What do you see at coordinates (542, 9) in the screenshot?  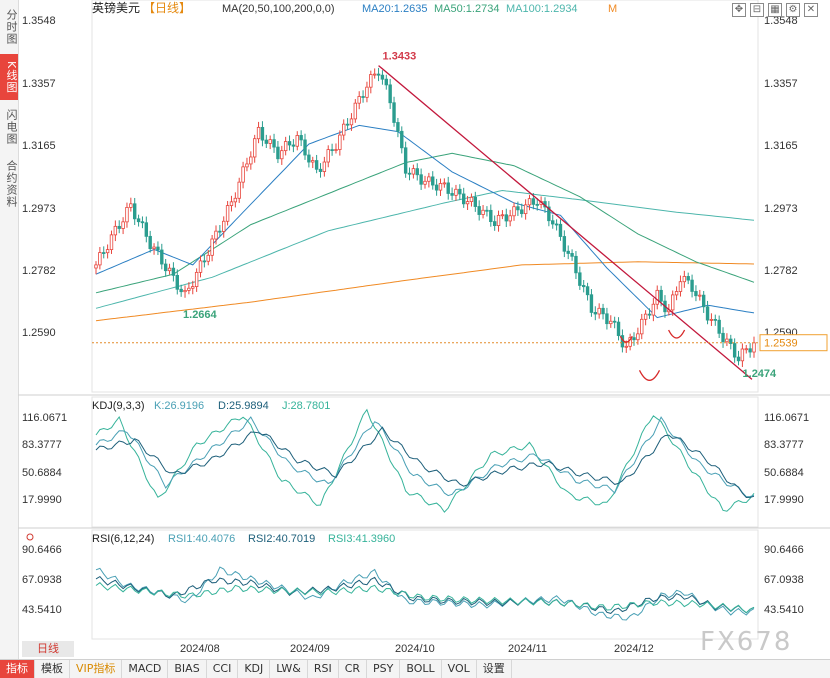 I see `ma100-value: MA100:1.2934` at bounding box center [542, 9].